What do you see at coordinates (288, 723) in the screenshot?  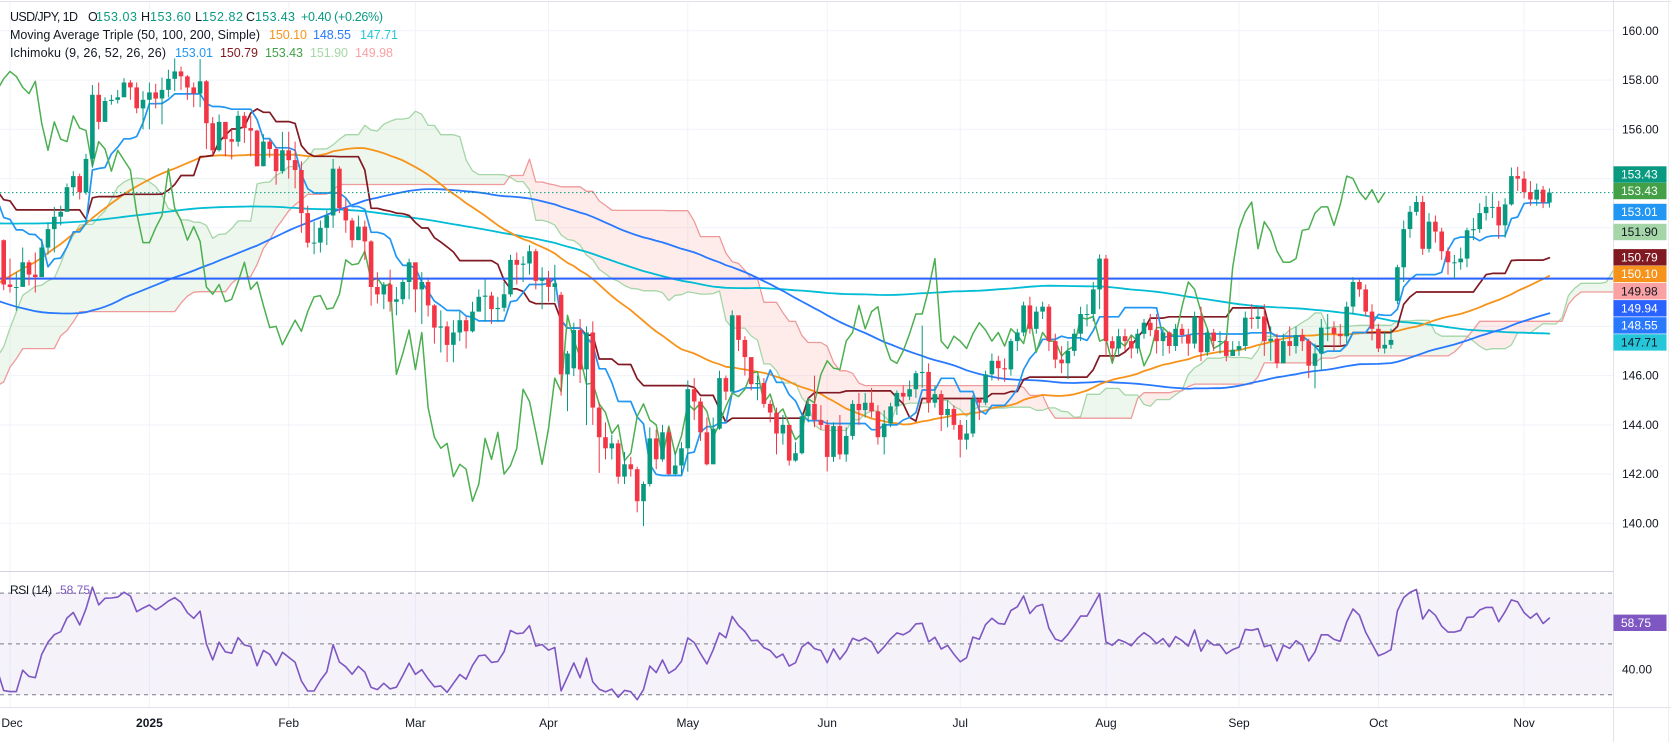 I see `svg-text: Feb` at bounding box center [288, 723].